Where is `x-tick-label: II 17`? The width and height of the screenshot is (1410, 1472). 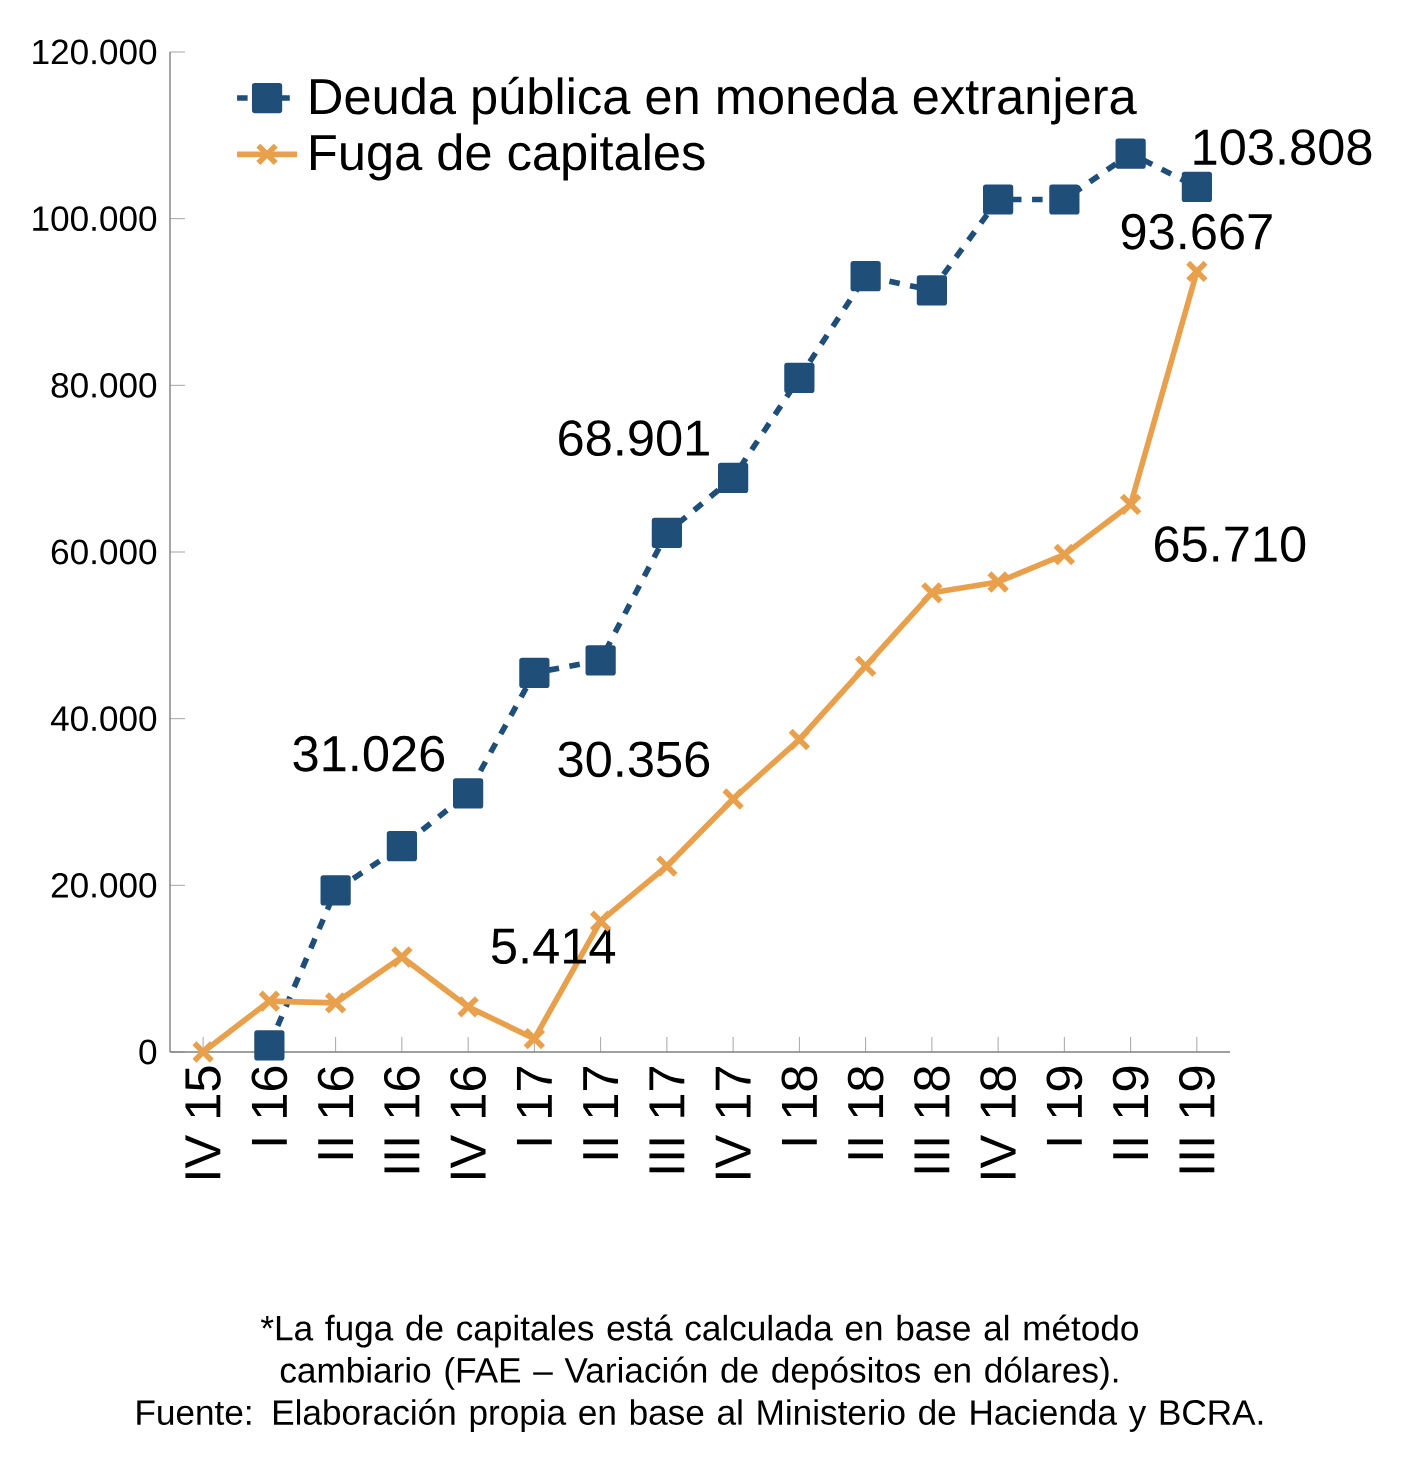
x-tick-label: II 17 is located at coordinates (601, 1113).